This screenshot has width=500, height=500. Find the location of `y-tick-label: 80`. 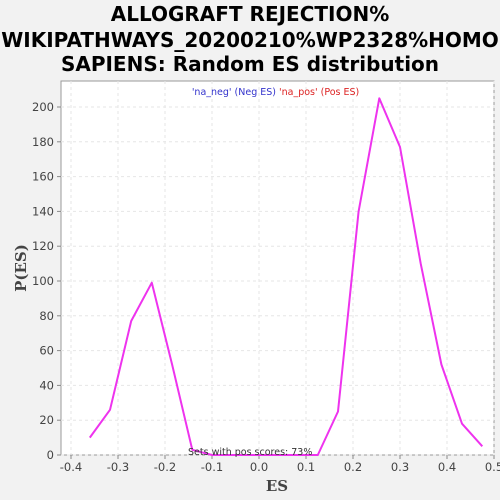

y-tick-label: 80 is located at coordinates (46, 316).